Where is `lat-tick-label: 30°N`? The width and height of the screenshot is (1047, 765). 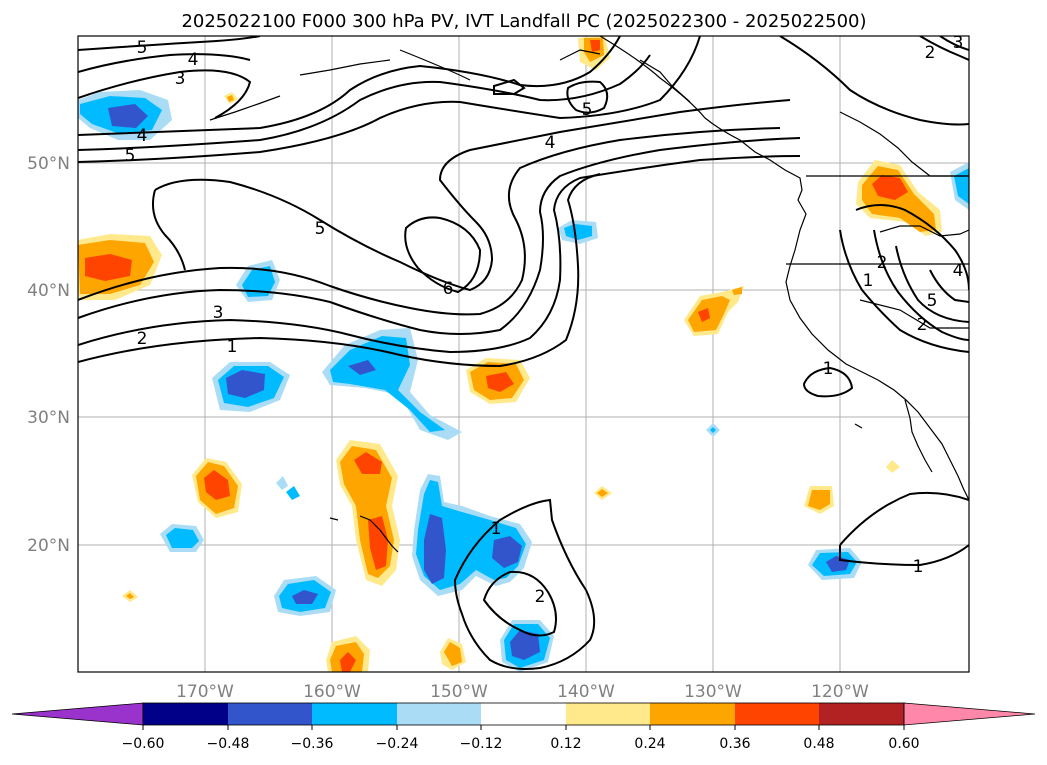
lat-tick-label: 30°N is located at coordinates (48, 418).